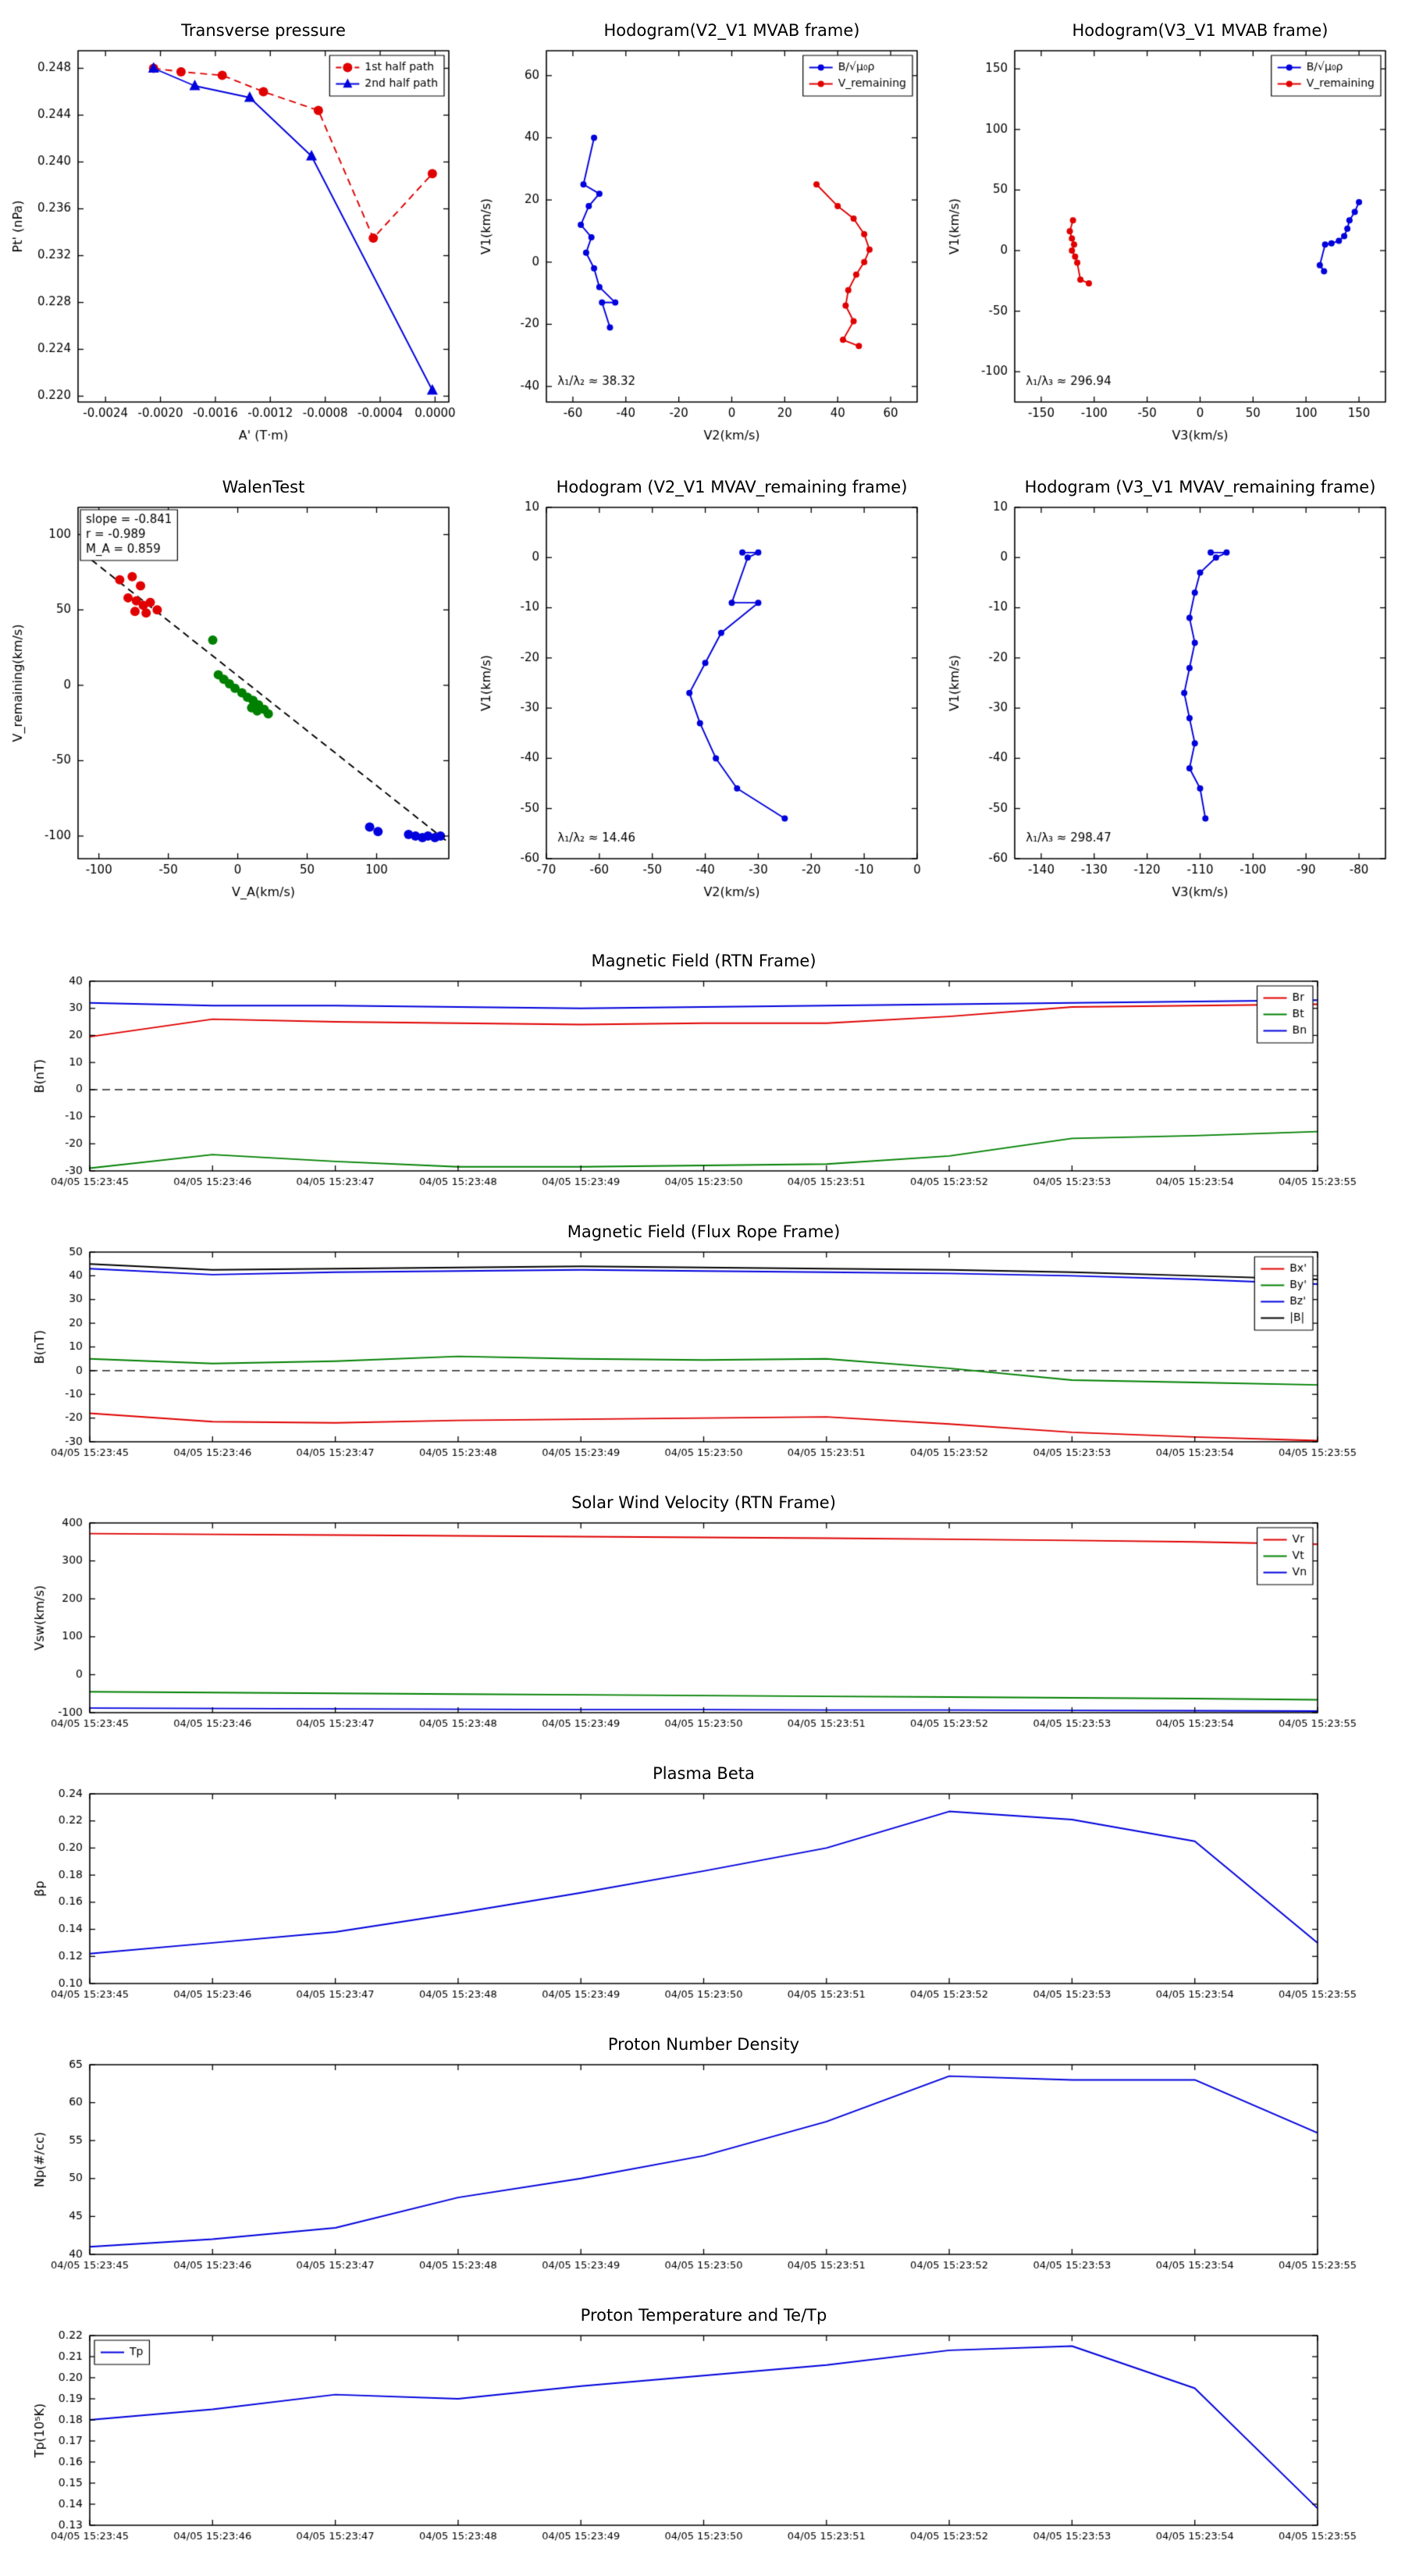  I want to click on transverse-pressure-plot, so click(234, 235).